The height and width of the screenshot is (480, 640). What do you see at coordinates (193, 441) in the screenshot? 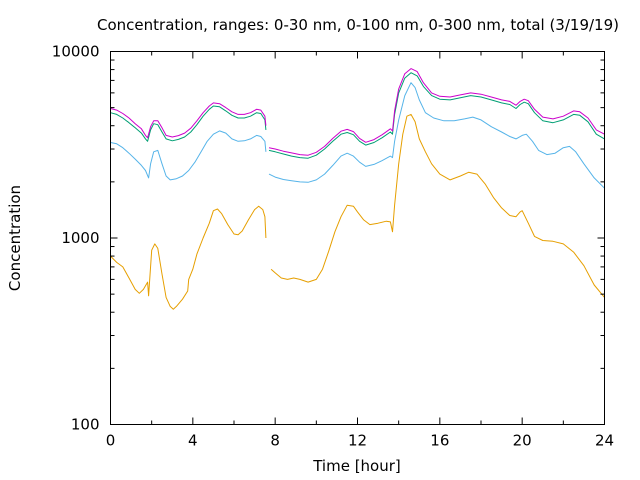
I see `x-tick-label: 4` at bounding box center [193, 441].